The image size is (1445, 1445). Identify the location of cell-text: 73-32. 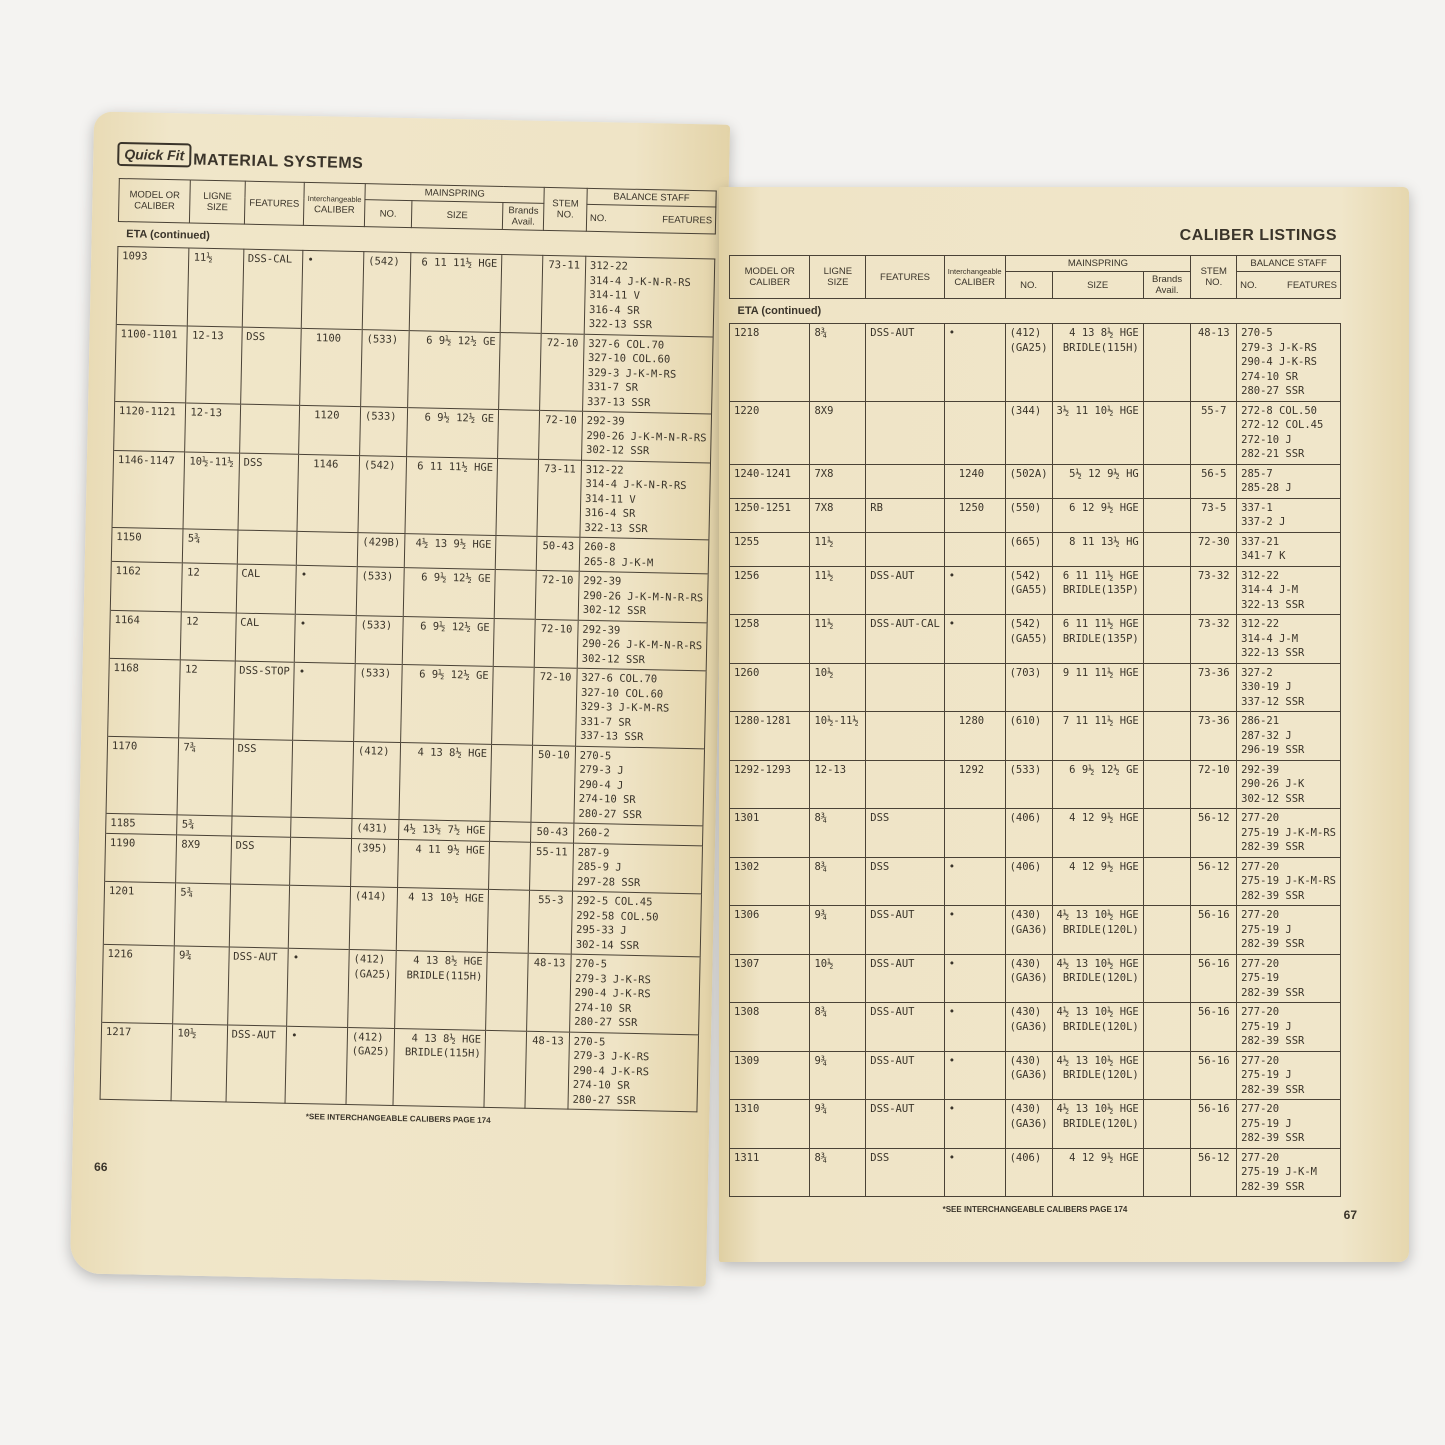
(1213, 624).